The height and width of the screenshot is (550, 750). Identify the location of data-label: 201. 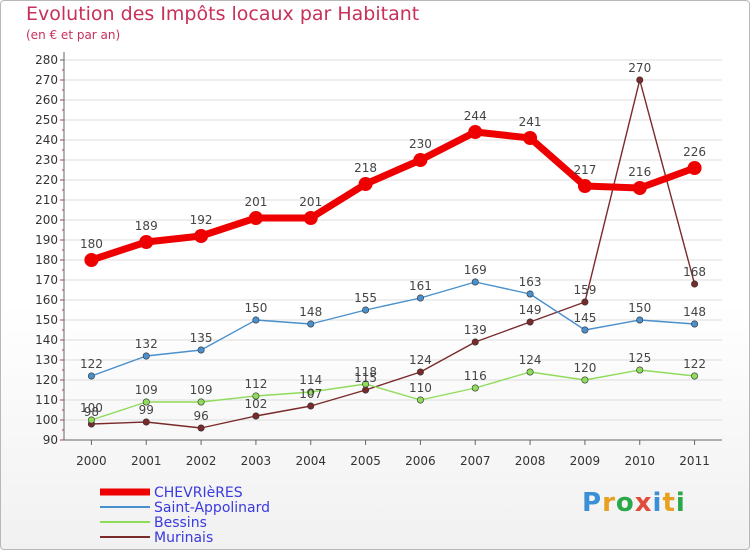
(255, 202).